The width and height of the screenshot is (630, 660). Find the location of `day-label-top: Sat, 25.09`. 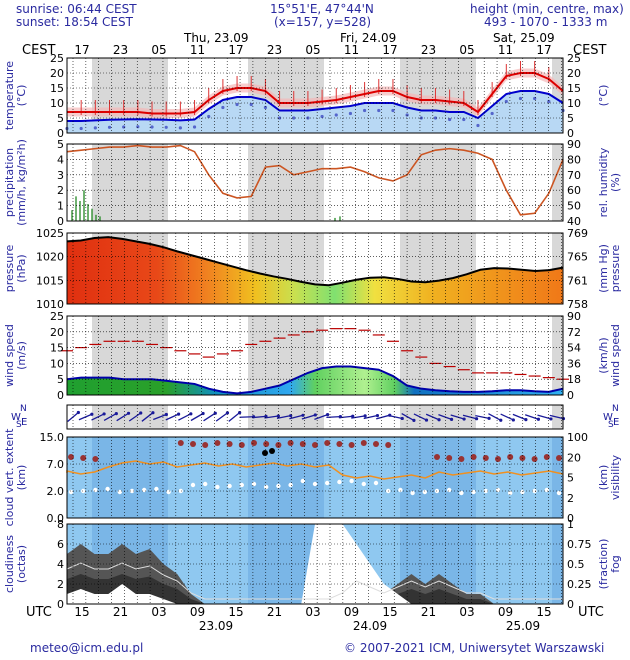

day-label-top: Sat, 25.09 is located at coordinates (524, 38).